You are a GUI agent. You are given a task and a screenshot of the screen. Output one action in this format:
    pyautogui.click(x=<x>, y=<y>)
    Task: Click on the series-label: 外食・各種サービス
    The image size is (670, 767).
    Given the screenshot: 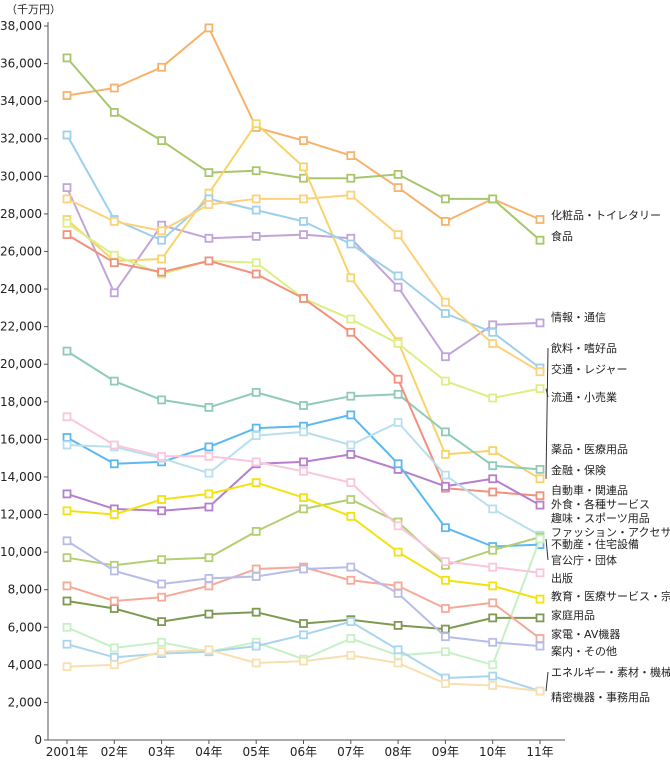 What is the action you would take?
    pyautogui.click(x=600, y=504)
    